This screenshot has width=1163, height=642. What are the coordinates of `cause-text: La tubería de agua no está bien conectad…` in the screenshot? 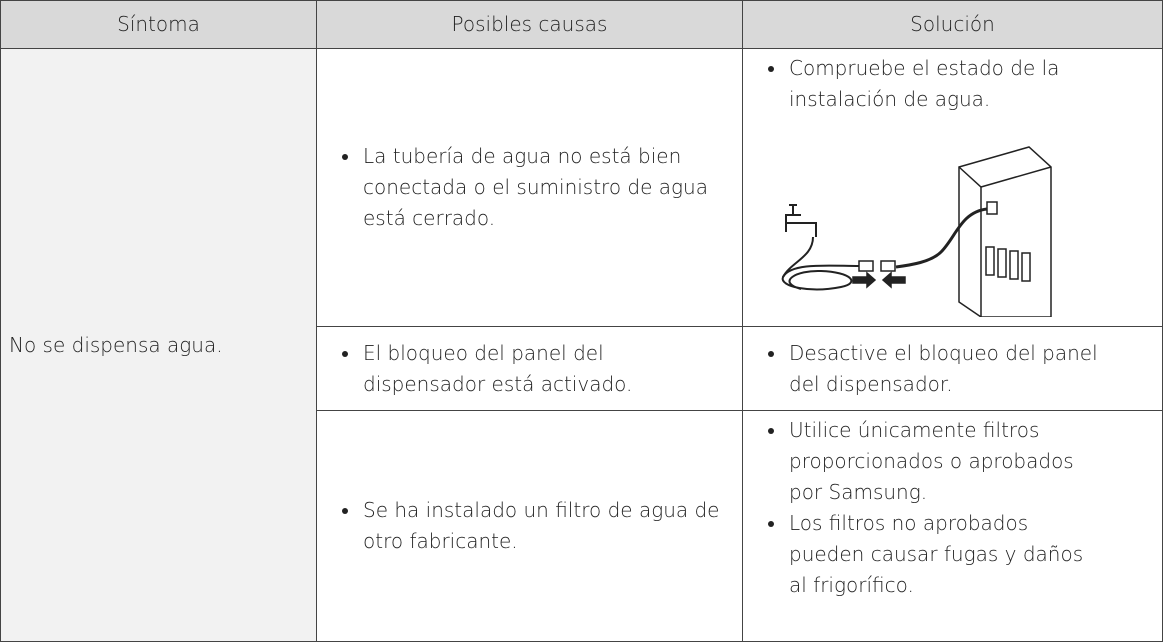 It's located at (536, 187).